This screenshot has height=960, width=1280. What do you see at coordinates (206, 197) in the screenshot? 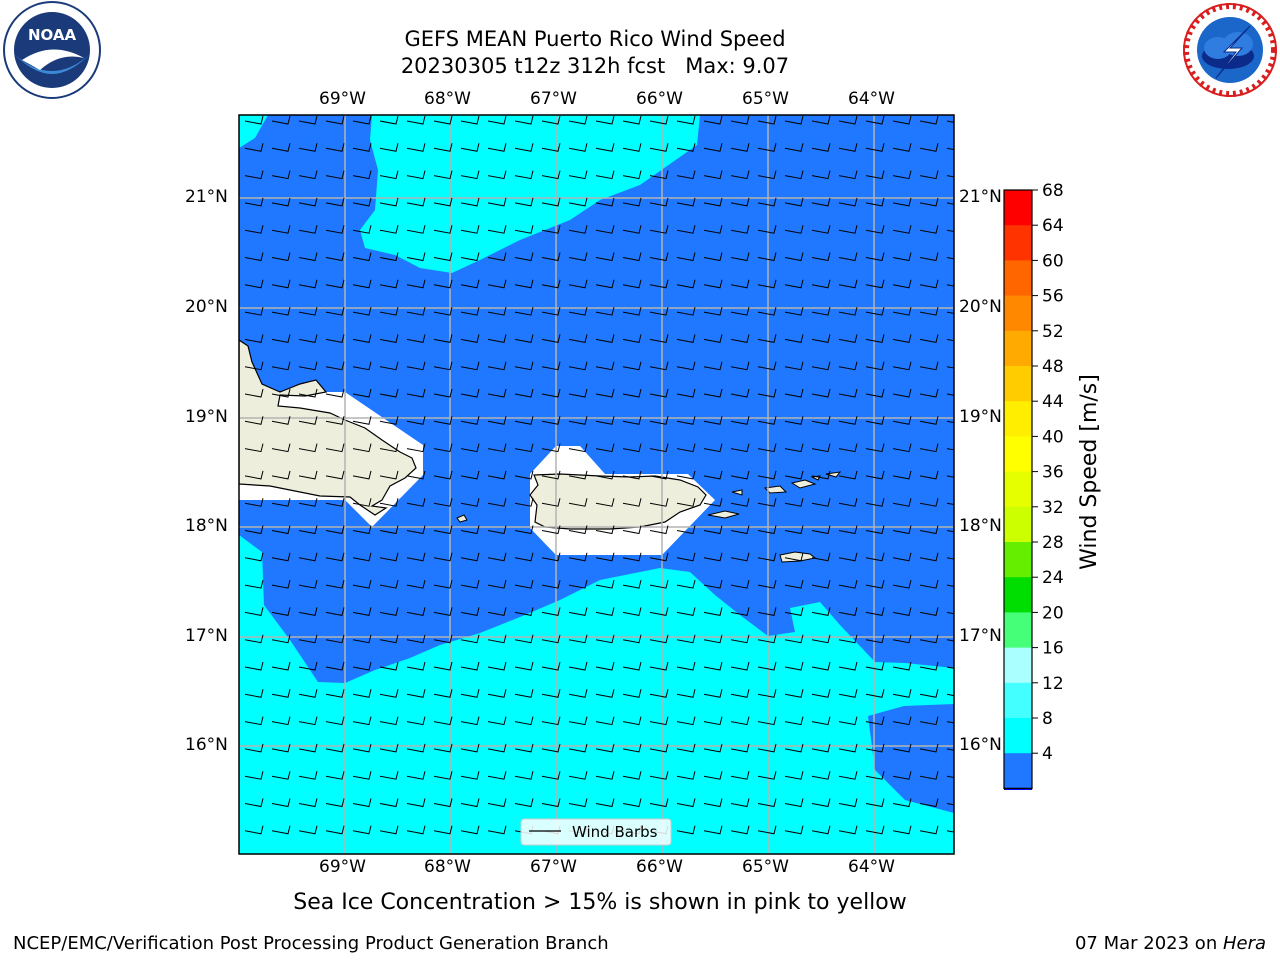
I see `lat-tick-label-left: 21°N` at bounding box center [206, 197].